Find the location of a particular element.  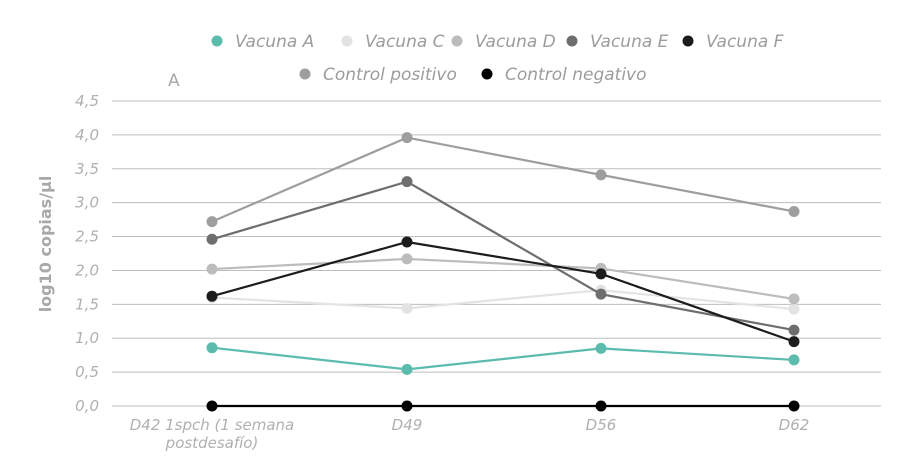

y-axis-label: log10 copias/µl is located at coordinates (45, 244).